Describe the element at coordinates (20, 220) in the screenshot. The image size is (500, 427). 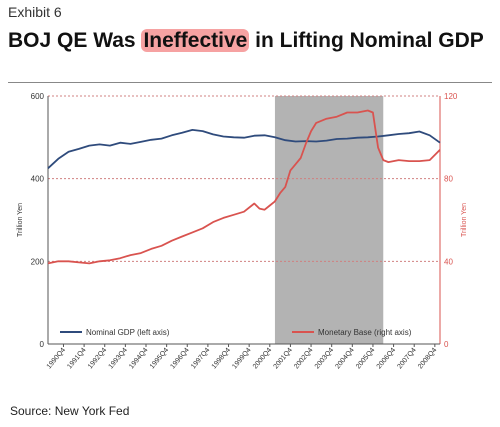
I see `y-axis-title-left: Trillion Yen` at that location.